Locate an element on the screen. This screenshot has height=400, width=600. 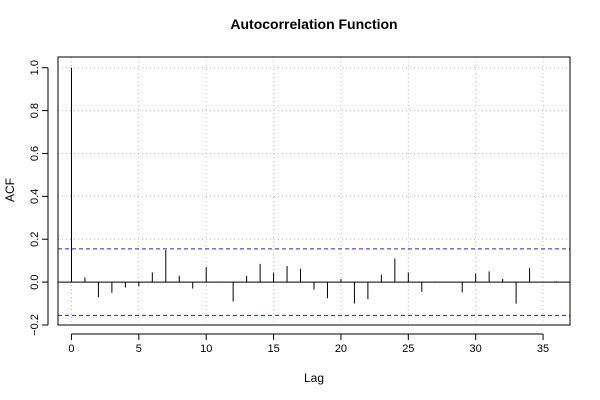
y-tick-label-2: 0.2 is located at coordinates (35, 239).